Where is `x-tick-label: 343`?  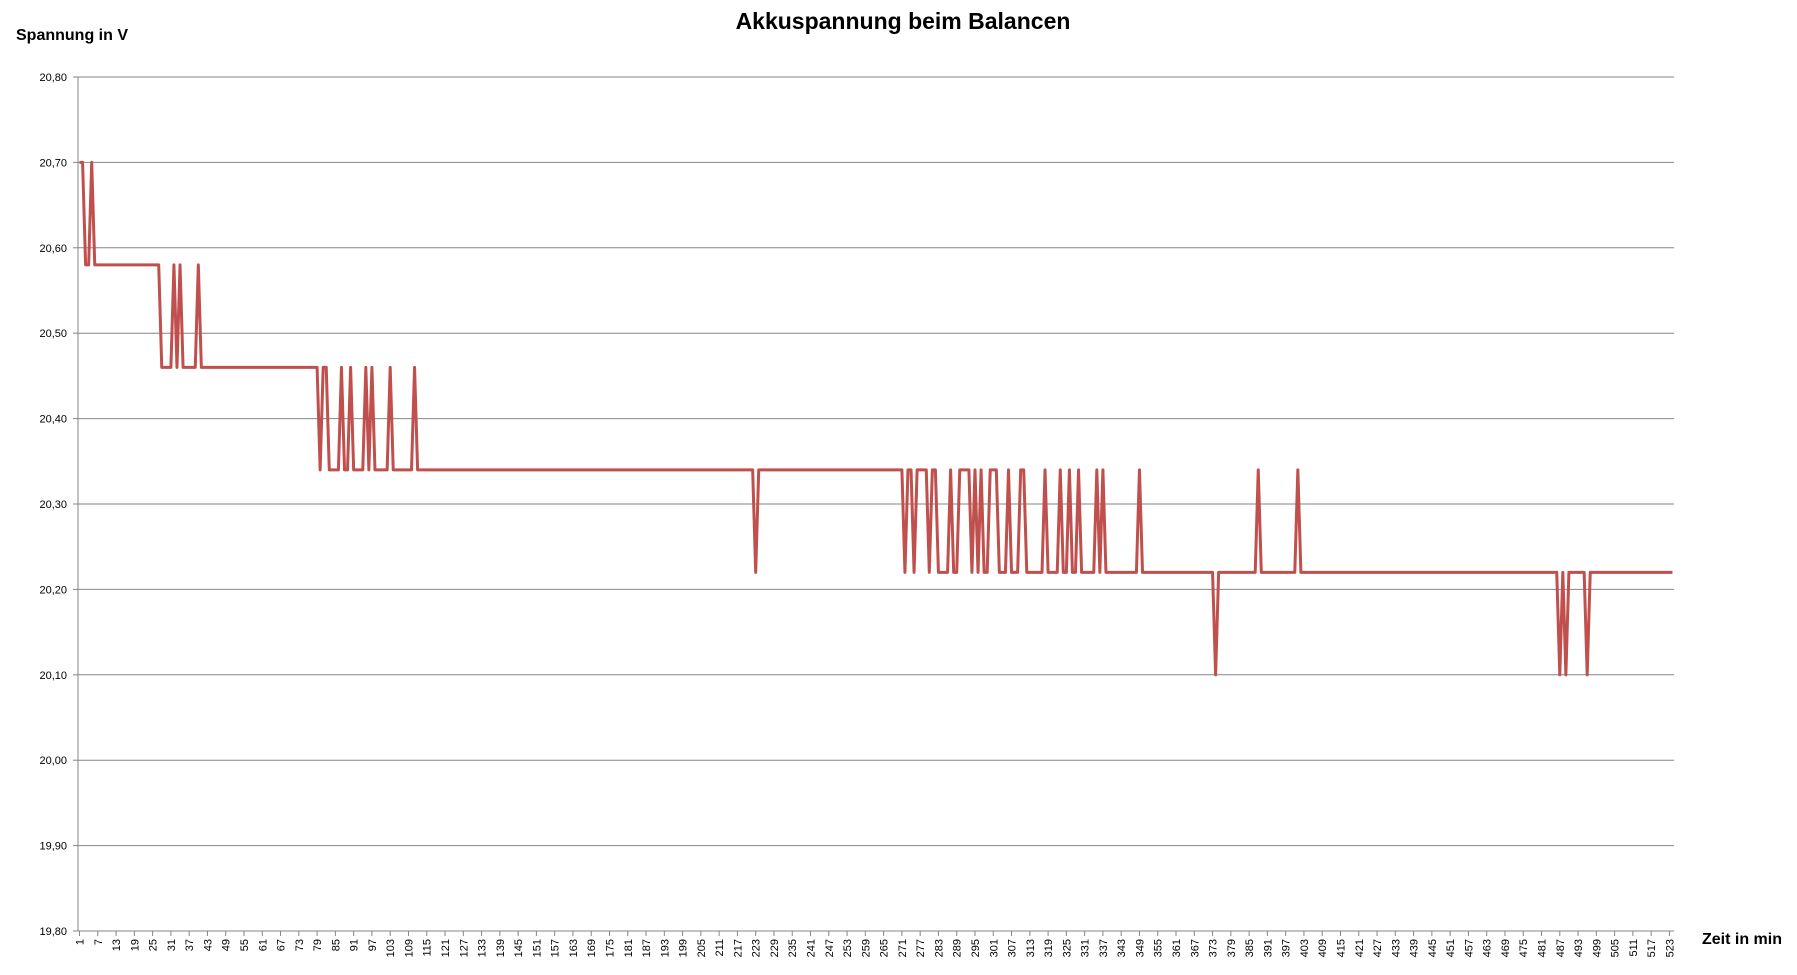 x-tick-label: 343 is located at coordinates (1122, 948).